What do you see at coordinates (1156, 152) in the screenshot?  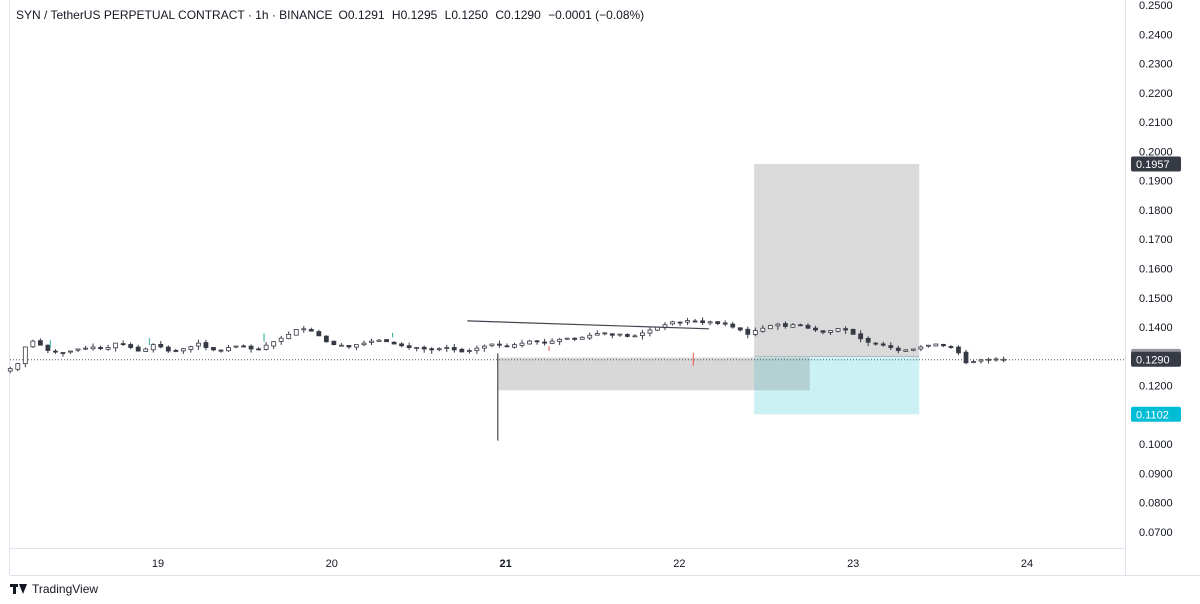 I see `price-tick-label: 0.2000` at bounding box center [1156, 152].